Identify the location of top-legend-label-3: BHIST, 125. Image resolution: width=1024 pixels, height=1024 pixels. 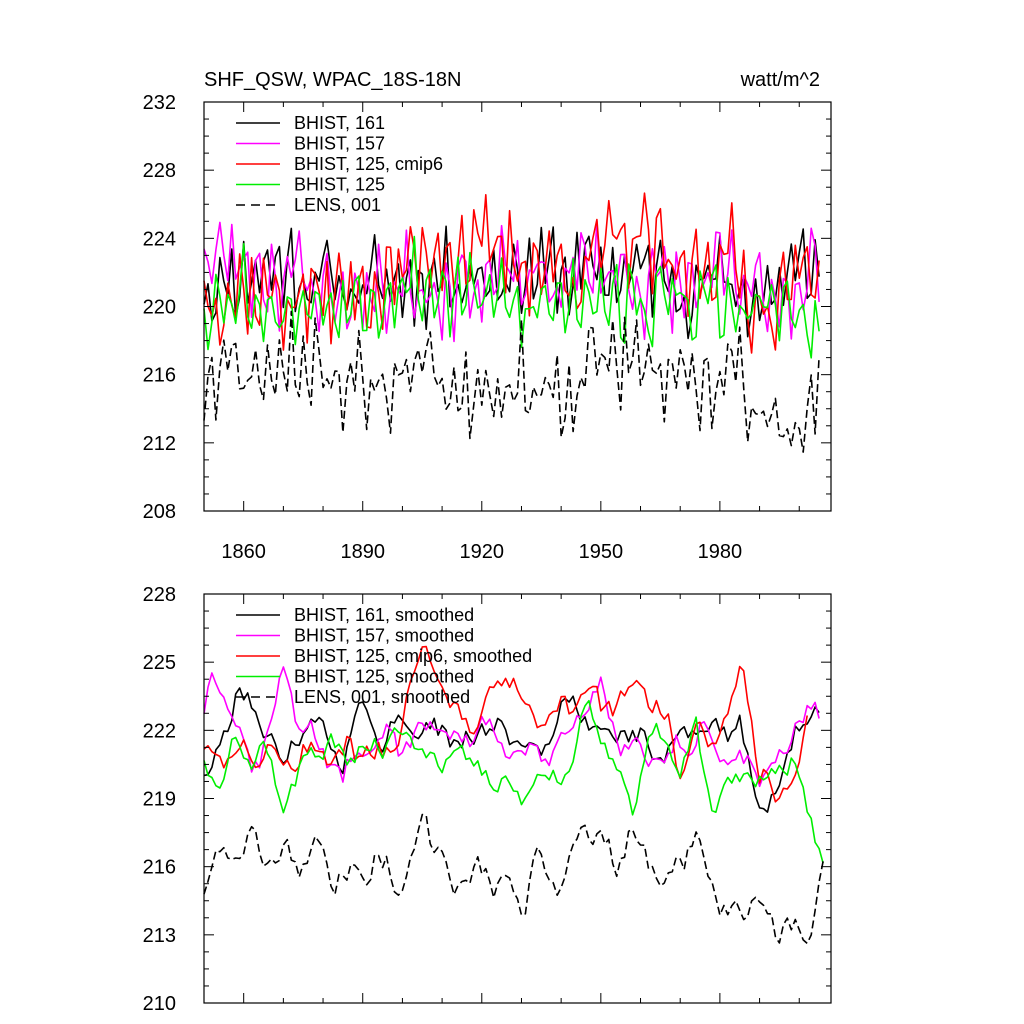
(339, 185).